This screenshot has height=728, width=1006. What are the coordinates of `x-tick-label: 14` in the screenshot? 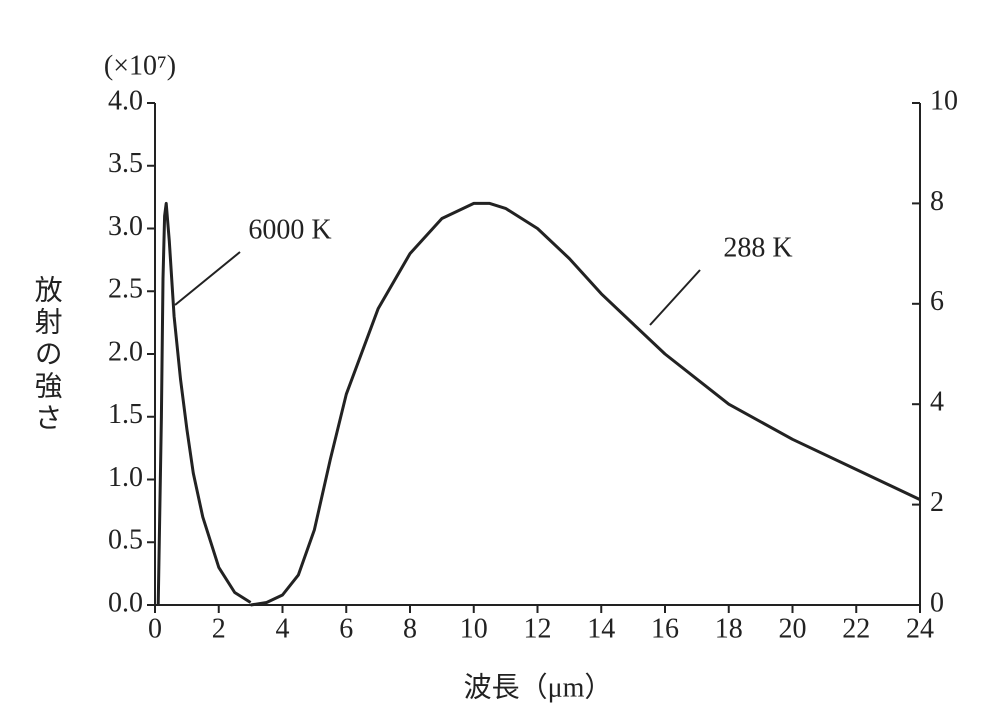 It's located at (601, 628).